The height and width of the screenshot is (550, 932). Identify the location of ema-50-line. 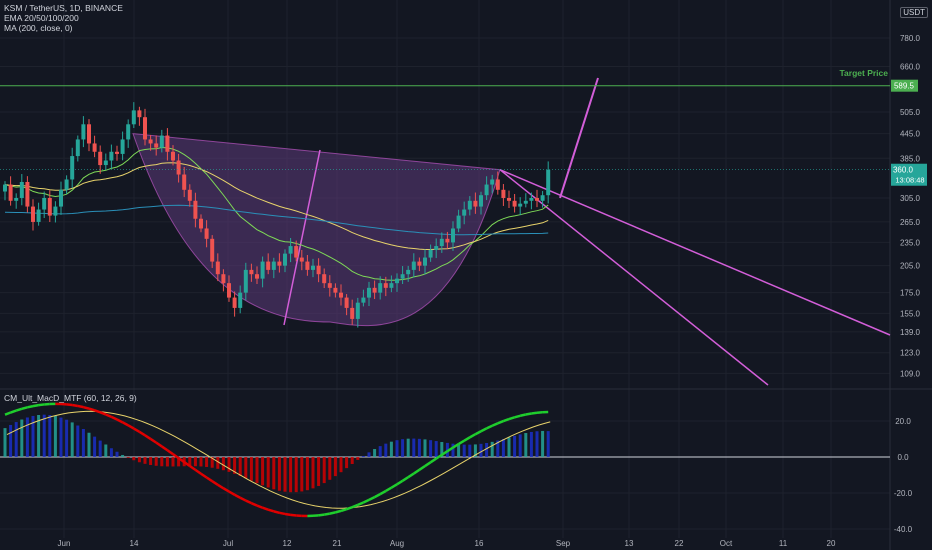
(276, 206).